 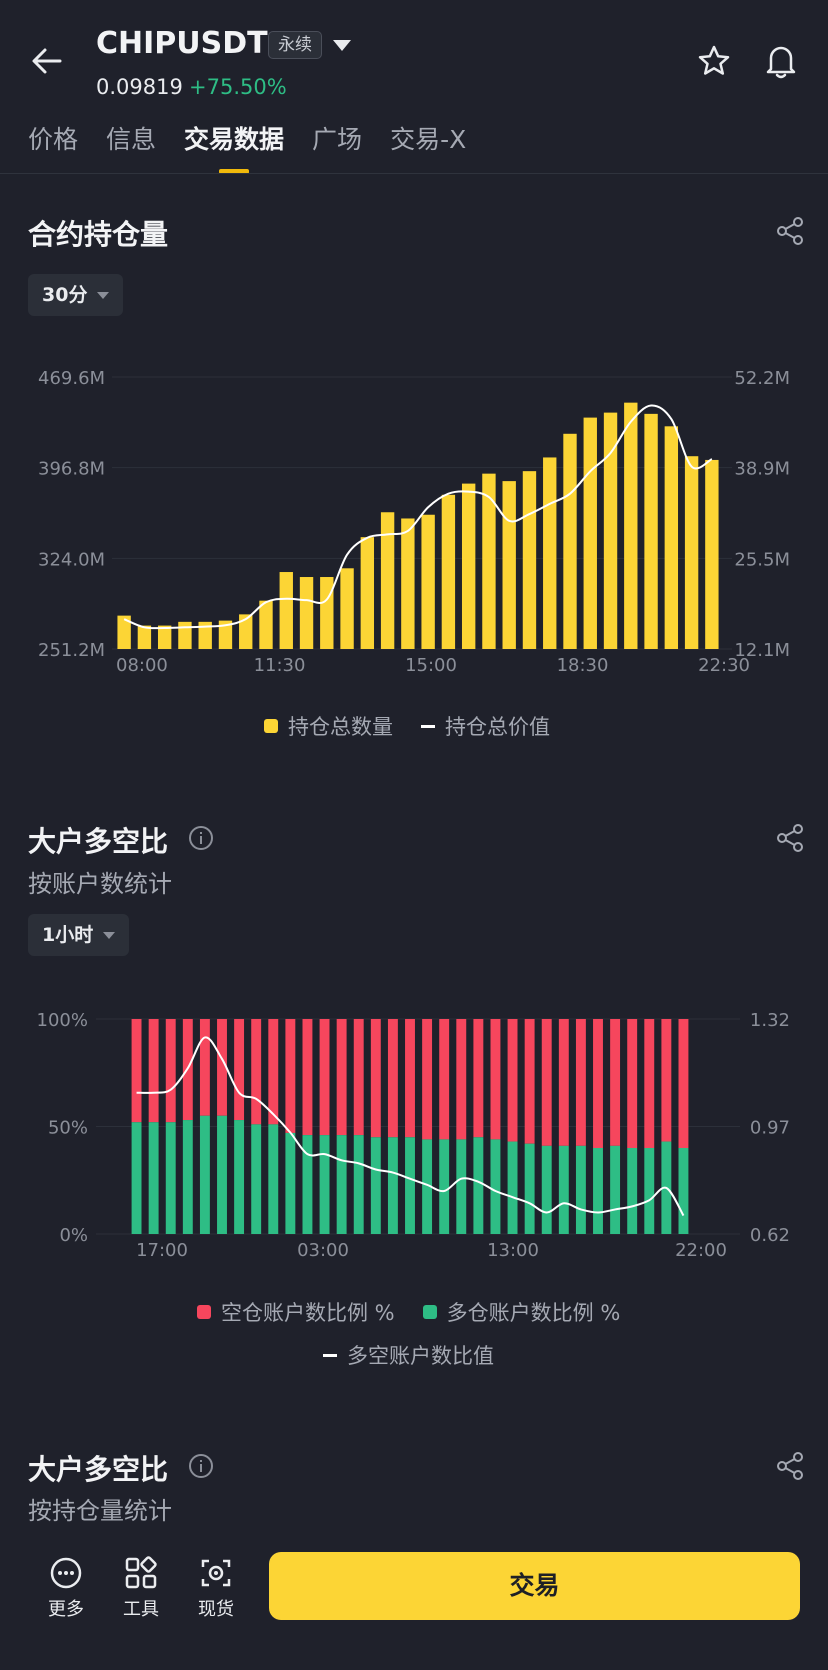 I want to click on tools-label: 工具, so click(x=141, y=1609).